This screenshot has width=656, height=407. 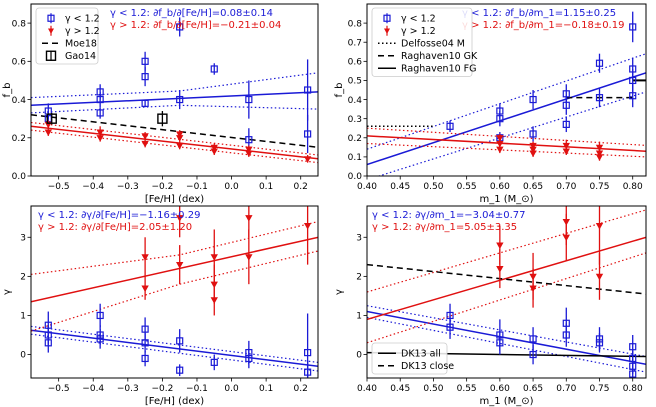 What do you see at coordinates (174, 199) in the screenshot?
I see `x-axis-label: [Fe/H] (dex)` at bounding box center [174, 199].